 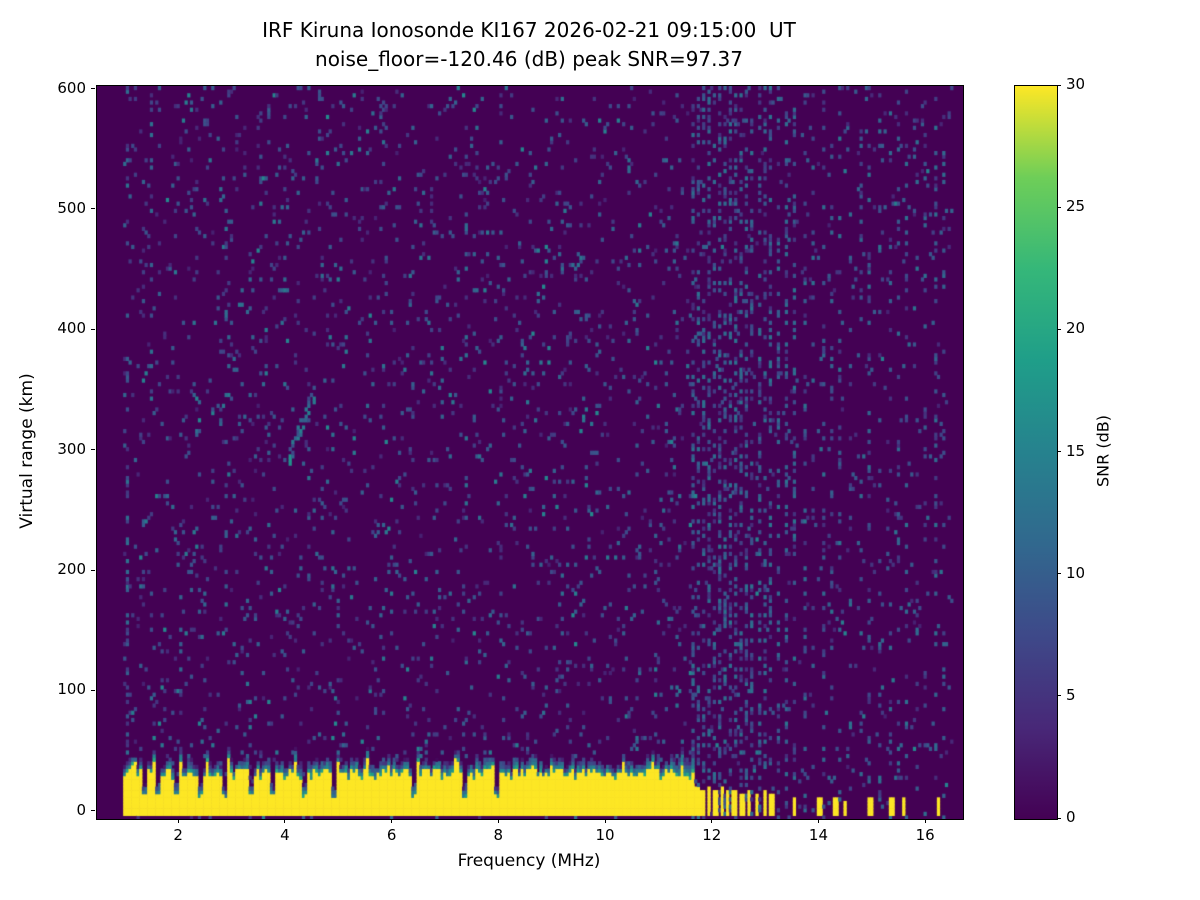 I want to click on y-axis-label: Virtual range (km), so click(x=27, y=451).